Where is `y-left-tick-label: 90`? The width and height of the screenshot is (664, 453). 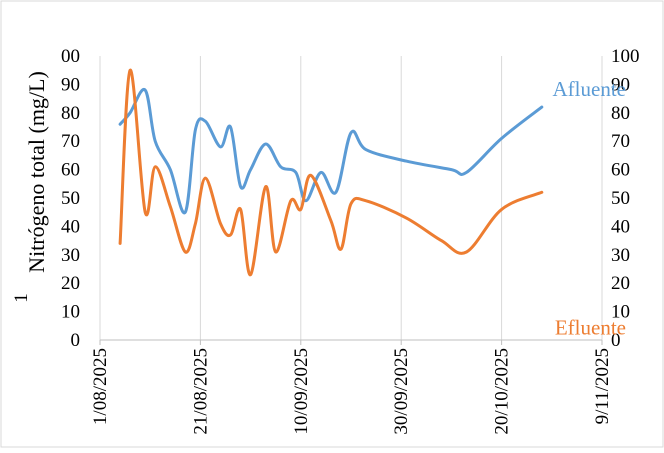 y-left-tick-label: 90 is located at coordinates (70, 84).